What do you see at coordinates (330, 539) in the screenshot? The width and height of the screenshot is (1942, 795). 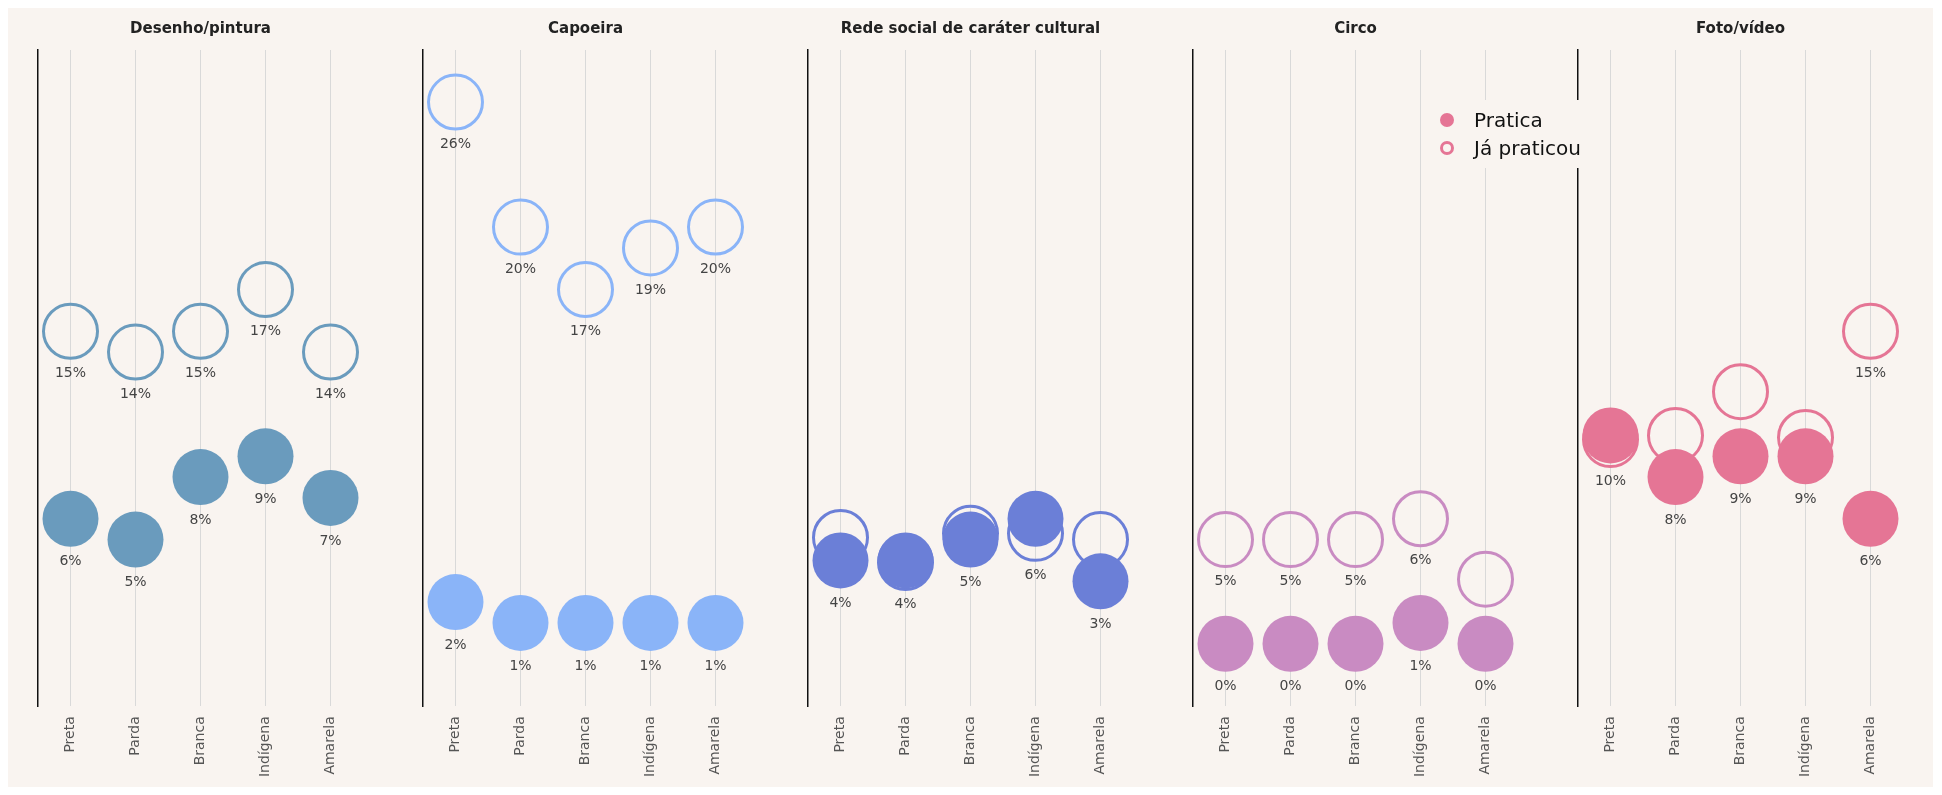 I see `data-label: 7%` at bounding box center [330, 539].